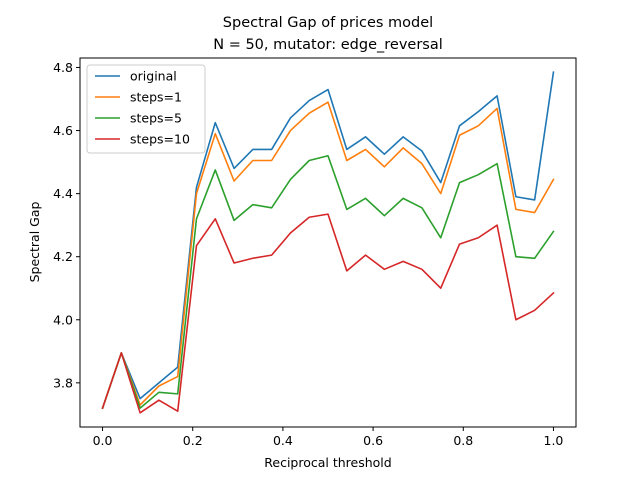  Describe the element at coordinates (63, 130) in the screenshot. I see `y-tick-label: 4.6` at that location.